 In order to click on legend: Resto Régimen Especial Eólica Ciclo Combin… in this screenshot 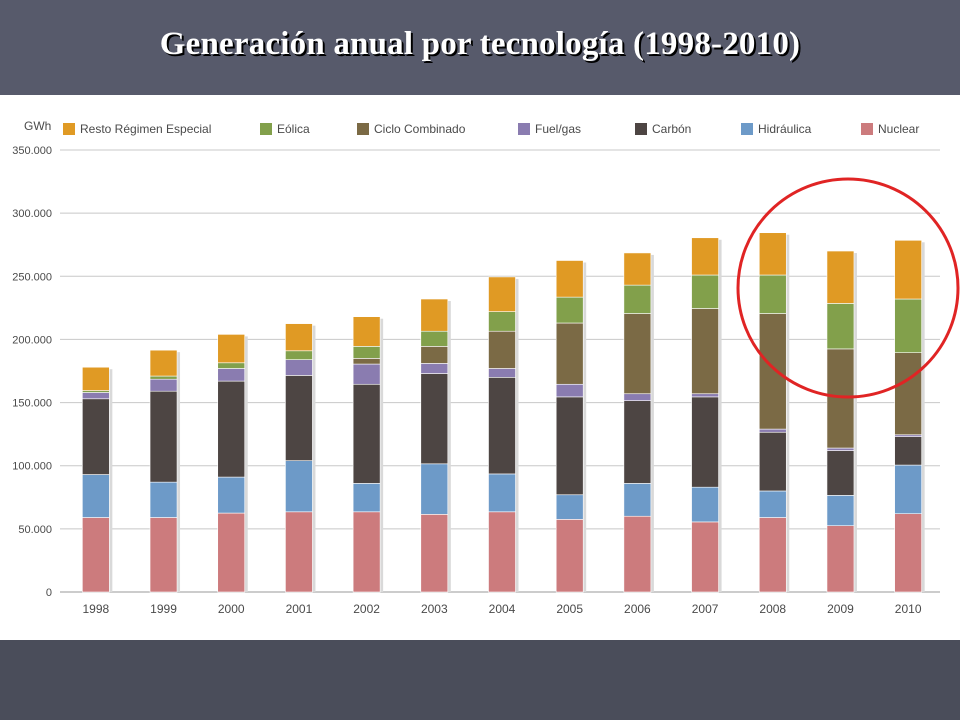, I will do `click(491, 129)`.